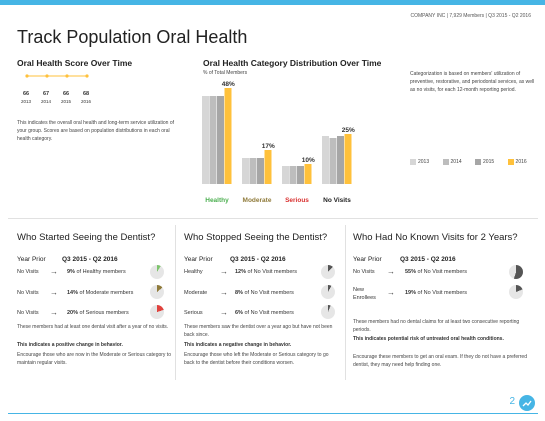  I want to click on category-label: Healthy, so click(217, 200).